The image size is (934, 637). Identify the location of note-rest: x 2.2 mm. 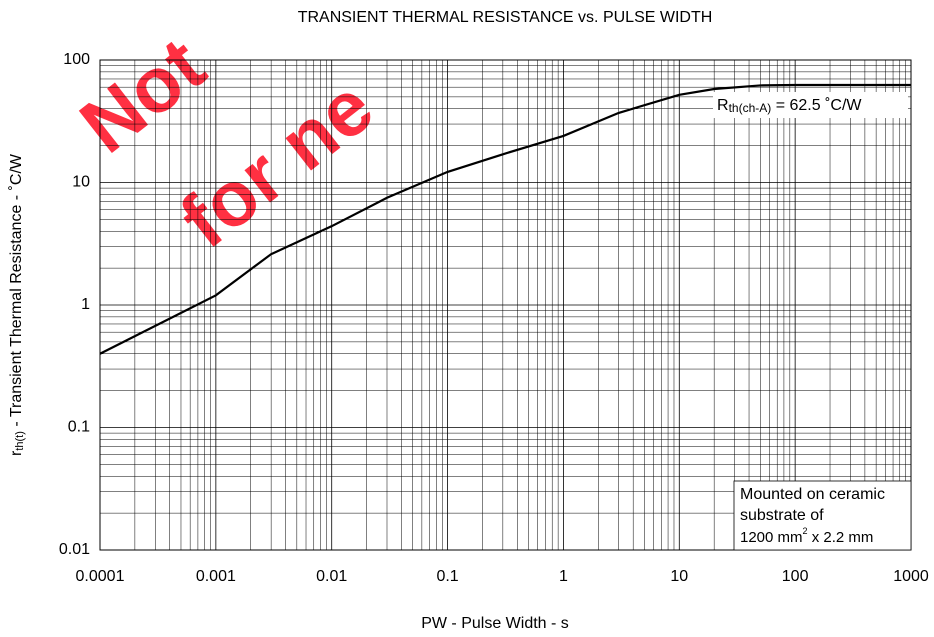
(841, 537).